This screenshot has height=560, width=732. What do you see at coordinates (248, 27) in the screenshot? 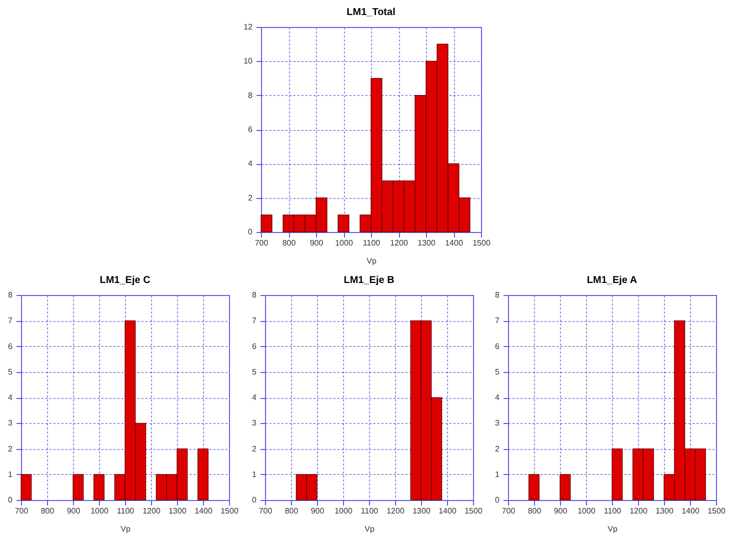
I see `y-tick-label: 12` at bounding box center [248, 27].